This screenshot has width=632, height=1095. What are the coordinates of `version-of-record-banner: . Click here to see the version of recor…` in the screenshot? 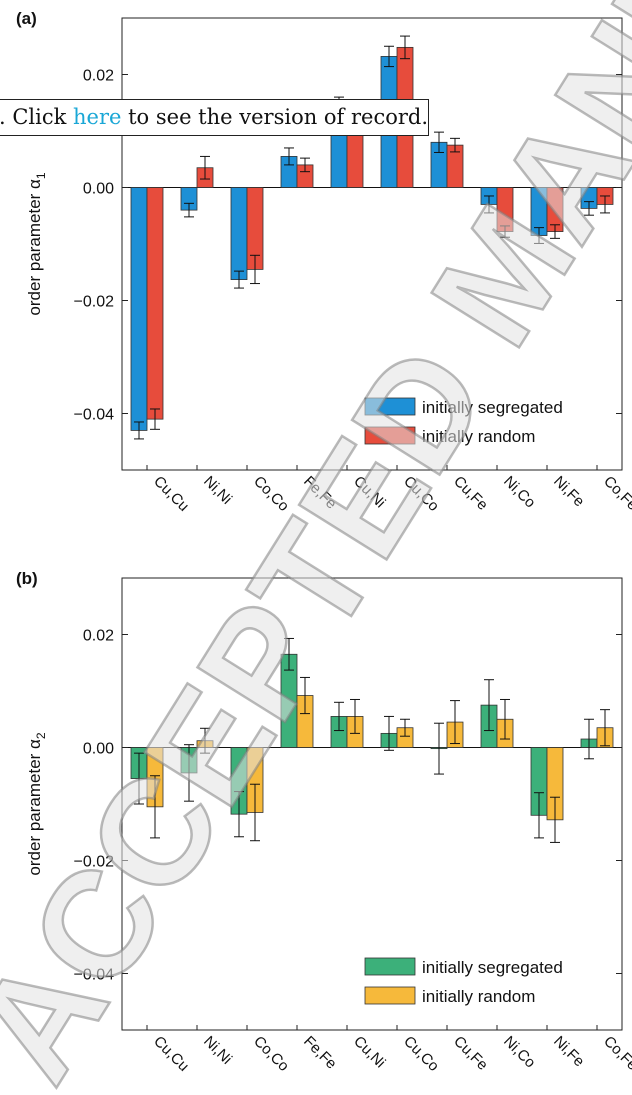 It's located at (214, 117).